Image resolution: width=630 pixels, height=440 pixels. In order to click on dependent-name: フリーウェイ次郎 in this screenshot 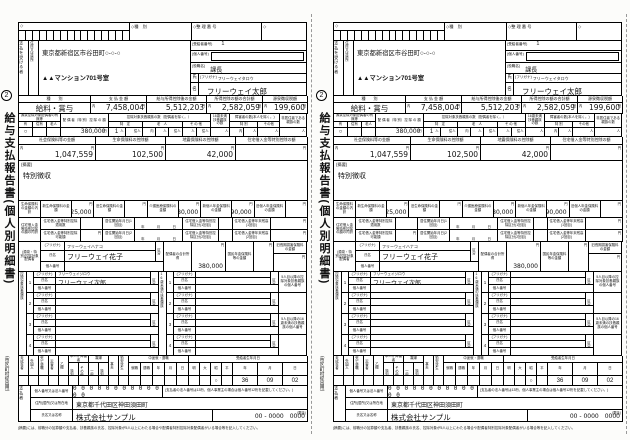, I will do `click(103, 281)`.